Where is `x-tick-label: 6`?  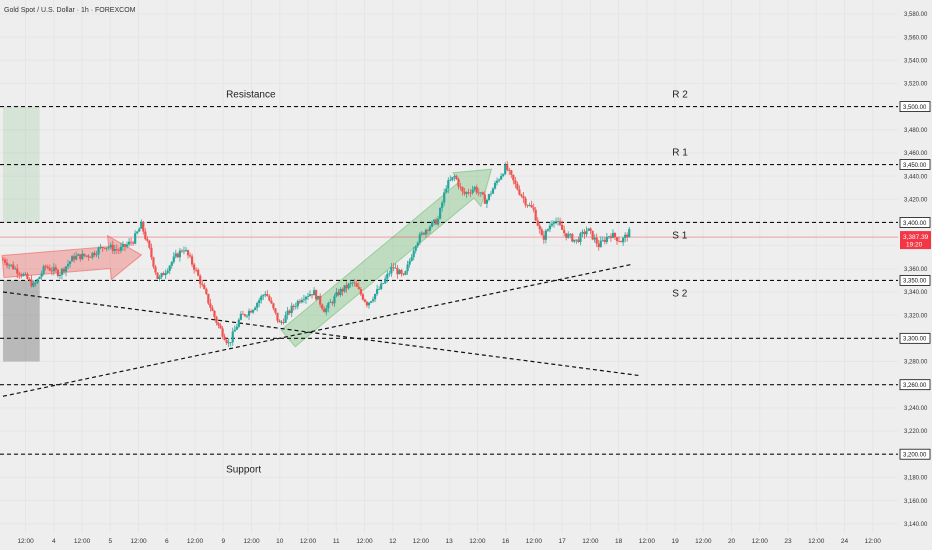 x-tick-label: 6 is located at coordinates (167, 541).